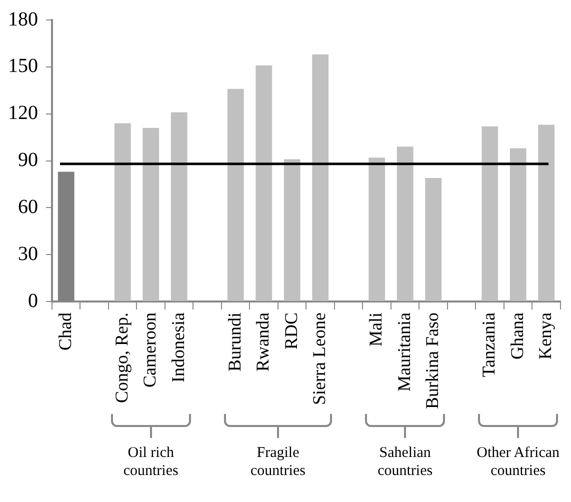 This screenshot has width=571, height=502. I want to click on x-tick-label: Tanzania, so click(488, 345).